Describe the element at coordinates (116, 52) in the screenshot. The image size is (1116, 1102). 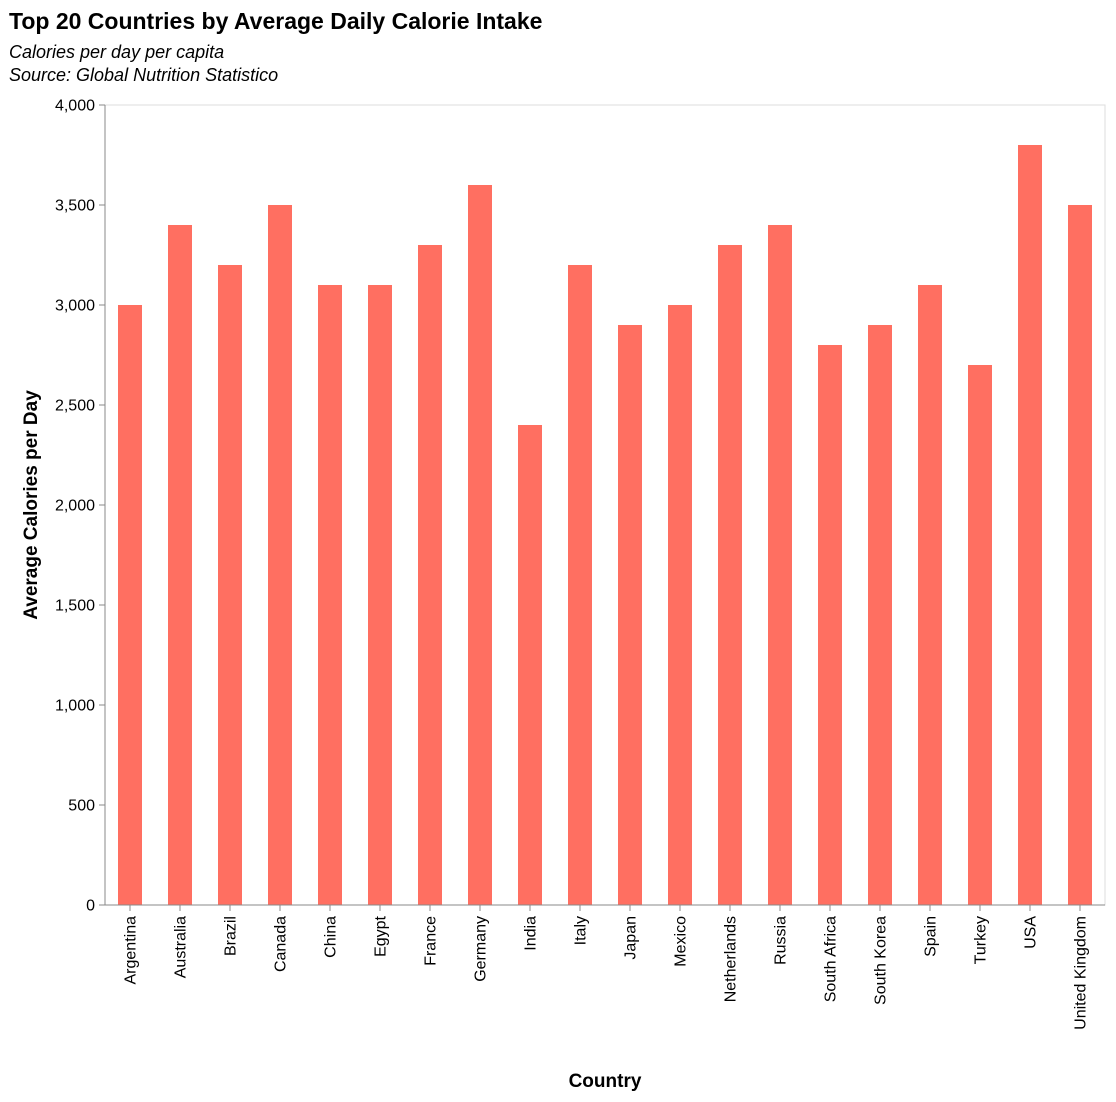
I see `chart-subtitle-line-1: Calories per day per capita` at that location.